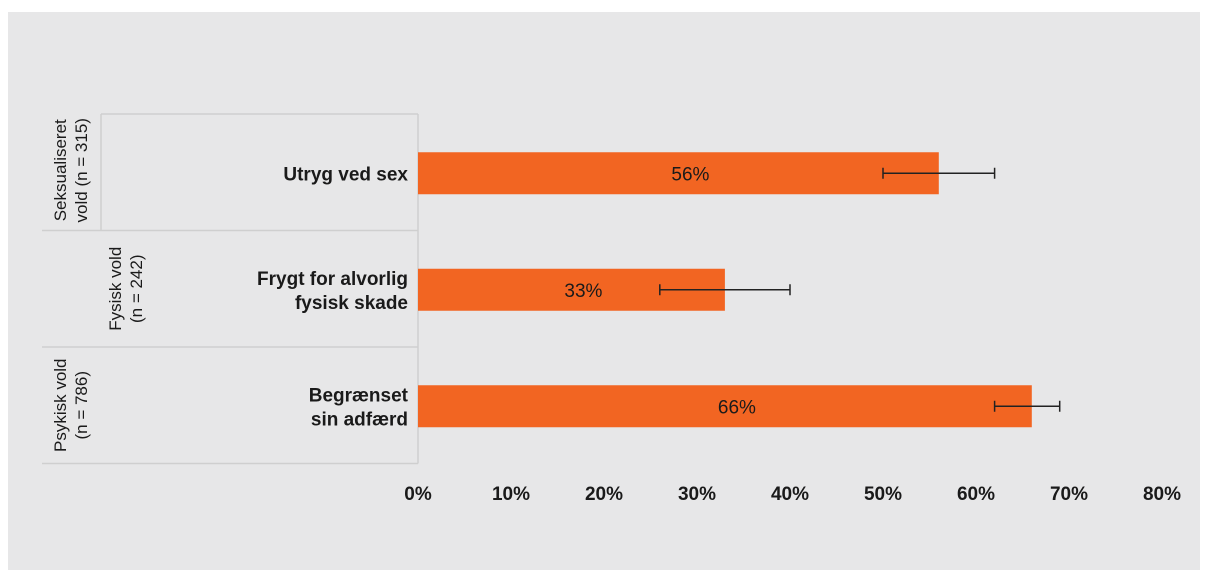 Image resolution: width=1207 pixels, height=586 pixels. I want to click on bar-value-label: 56%, so click(690, 174).